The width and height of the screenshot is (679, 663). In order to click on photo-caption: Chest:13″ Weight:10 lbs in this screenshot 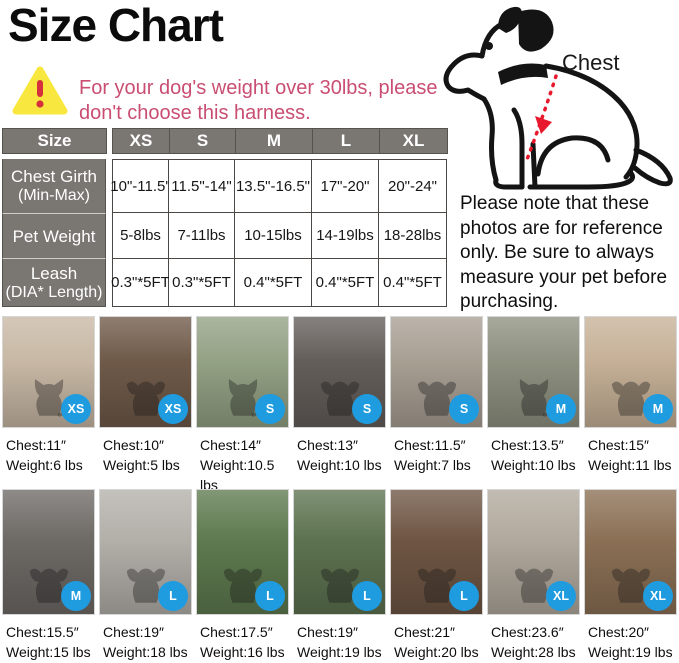, I will do `click(339, 451)`.